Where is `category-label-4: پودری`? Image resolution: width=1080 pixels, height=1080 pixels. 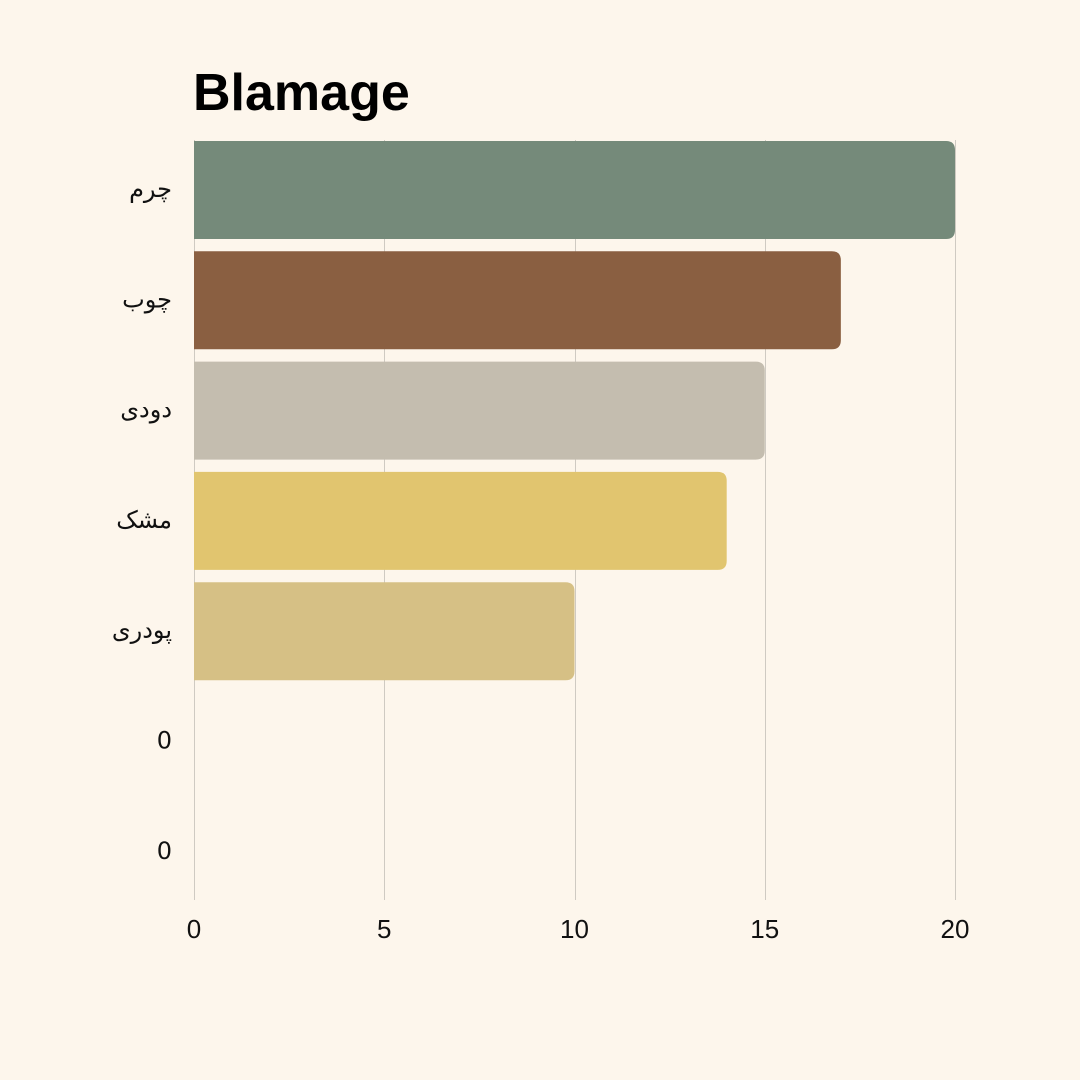 category-label-4: پودری is located at coordinates (142, 630).